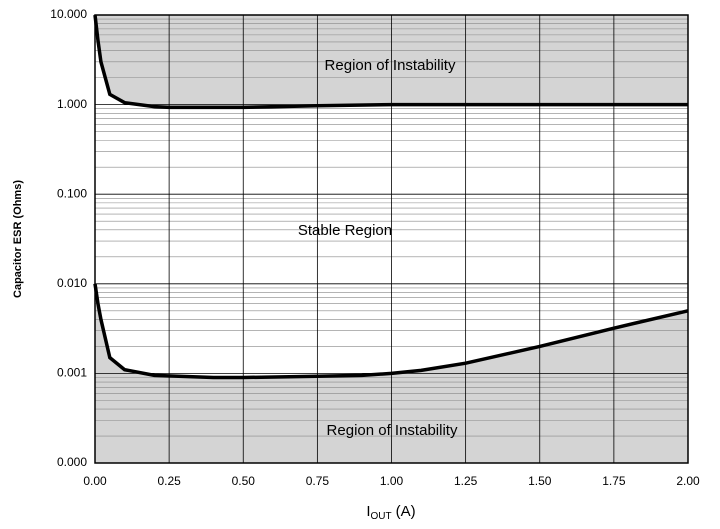 The height and width of the screenshot is (529, 720). What do you see at coordinates (688, 481) in the screenshot?
I see `x-tick-label: 2.00` at bounding box center [688, 481].